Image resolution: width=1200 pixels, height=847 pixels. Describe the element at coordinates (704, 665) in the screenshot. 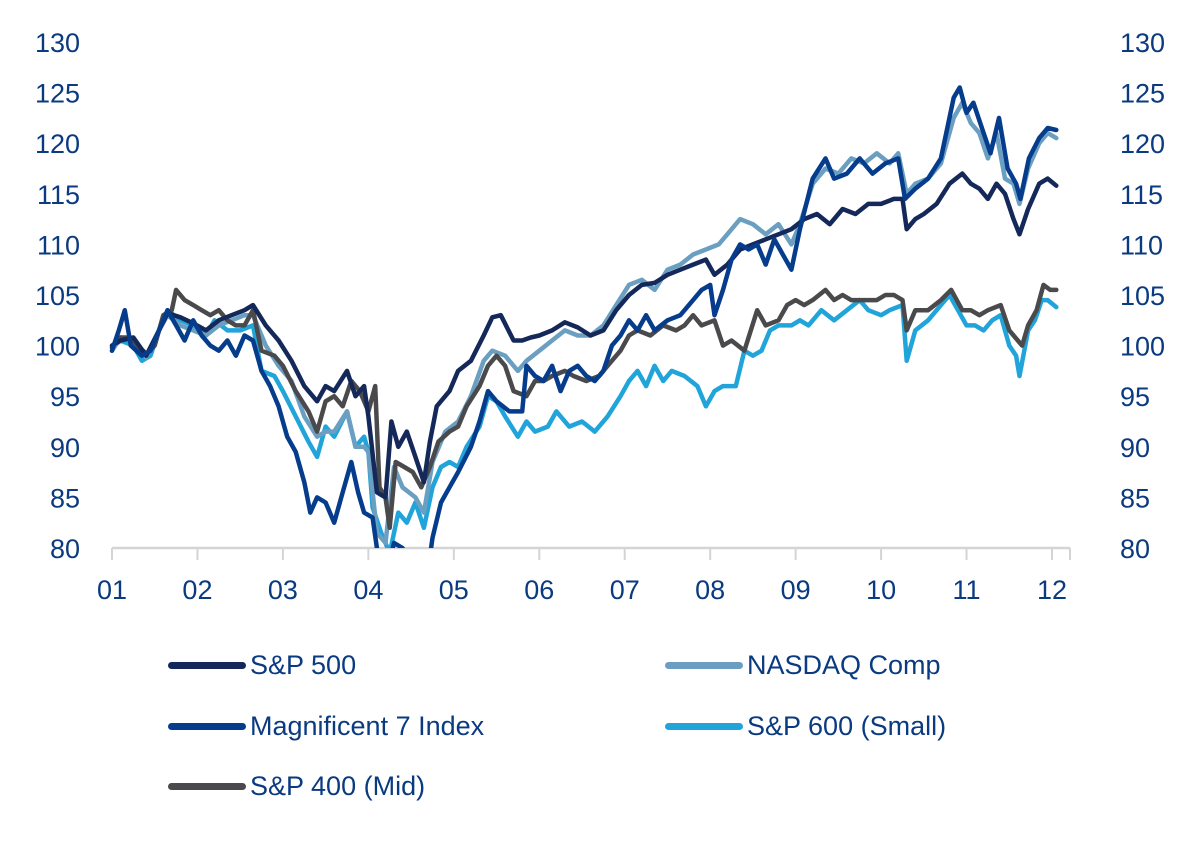

I see `legend-swatch-nasdaq` at that location.